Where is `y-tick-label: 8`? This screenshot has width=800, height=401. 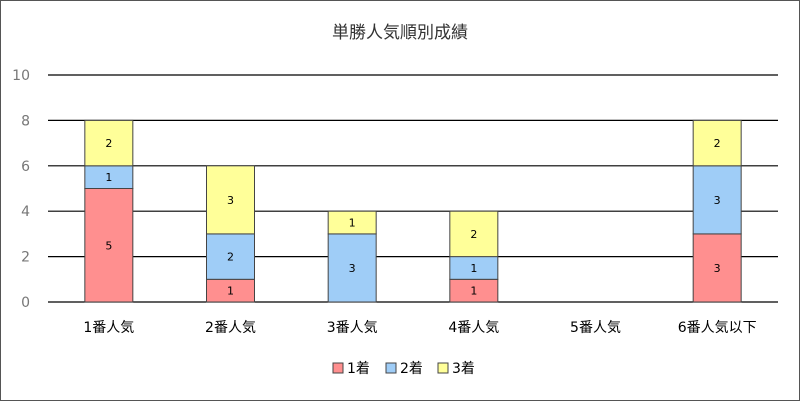 y-tick-label: 8 is located at coordinates (25, 121).